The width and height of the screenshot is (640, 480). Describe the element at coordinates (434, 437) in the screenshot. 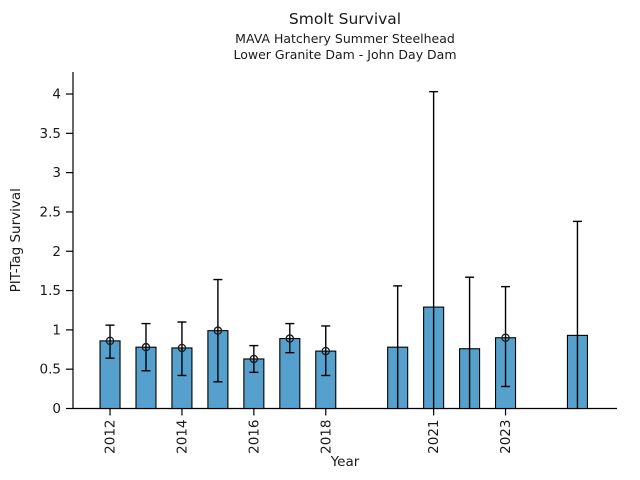

I see `x-tick-label: 2021` at that location.